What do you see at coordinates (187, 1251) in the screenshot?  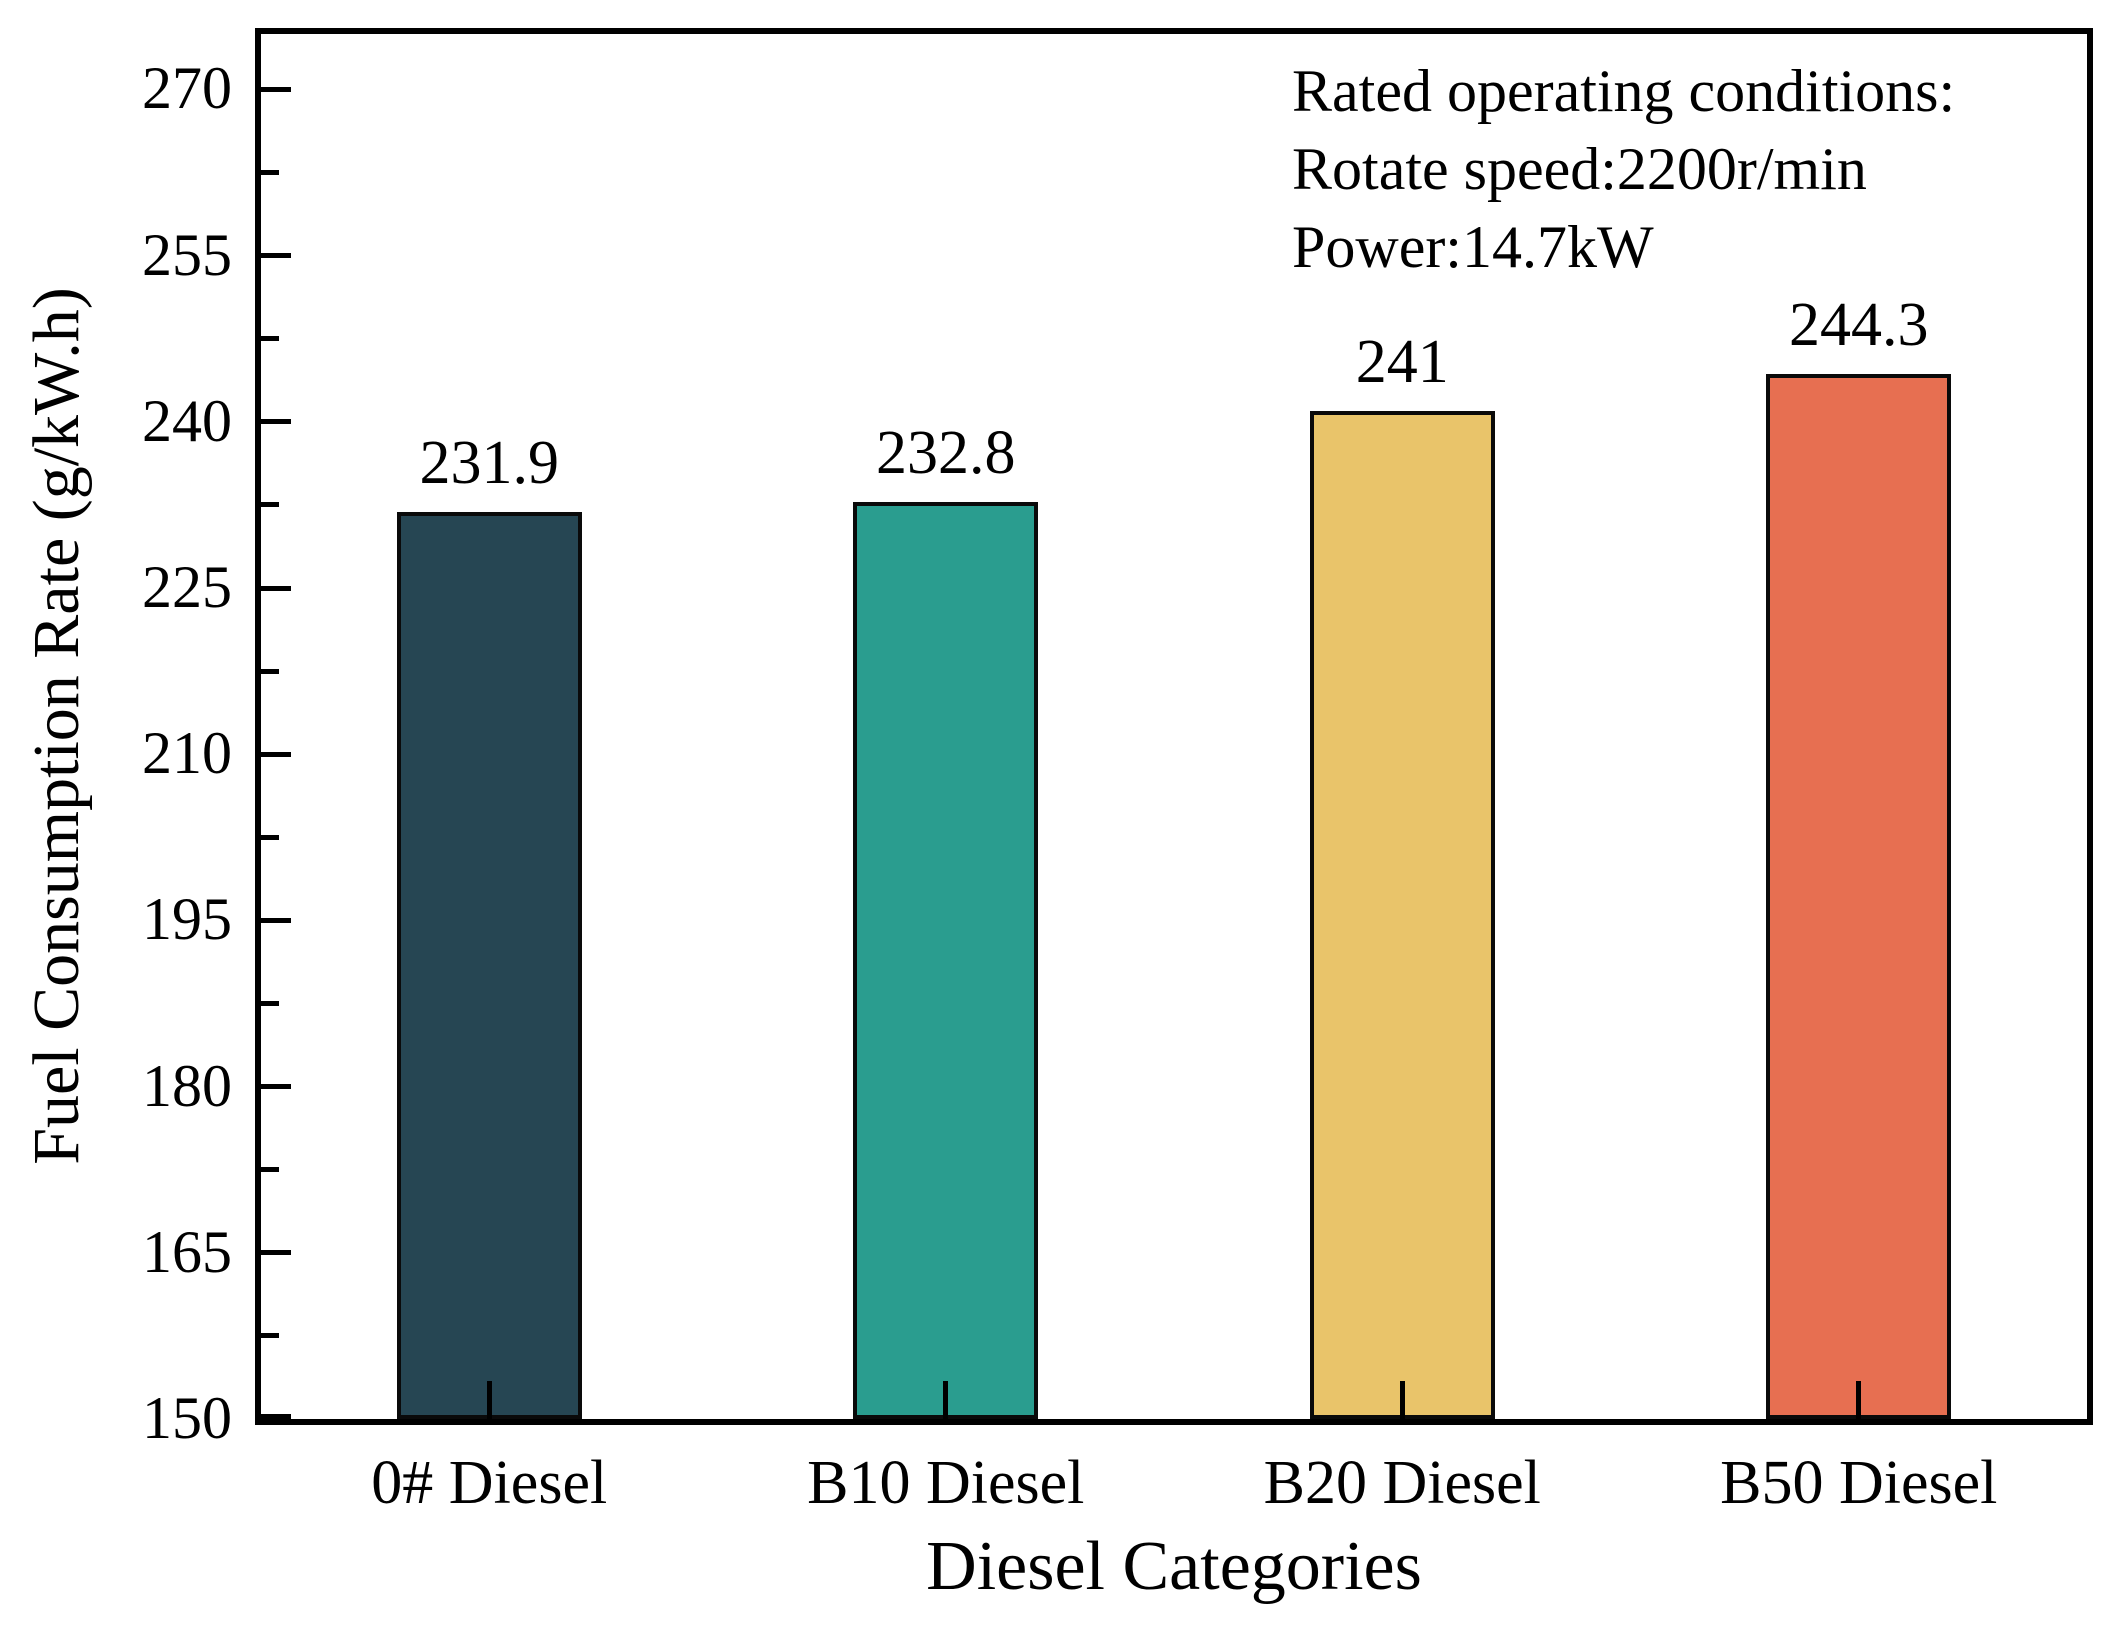 I see `y-tick-label: 165` at bounding box center [187, 1251].